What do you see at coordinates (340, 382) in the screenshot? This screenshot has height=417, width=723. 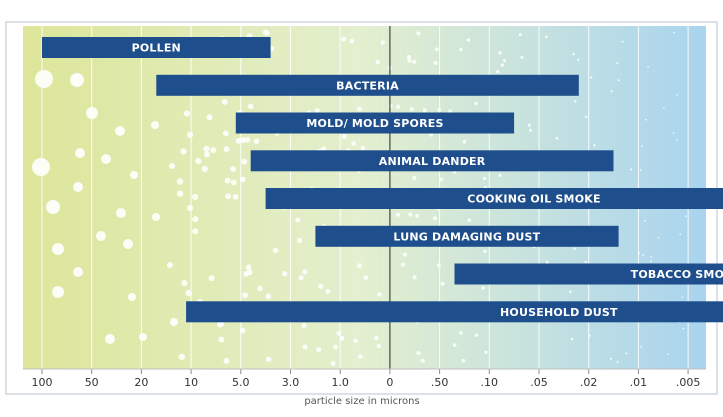 I see `x-tick-label: 1.0` at bounding box center [340, 382].